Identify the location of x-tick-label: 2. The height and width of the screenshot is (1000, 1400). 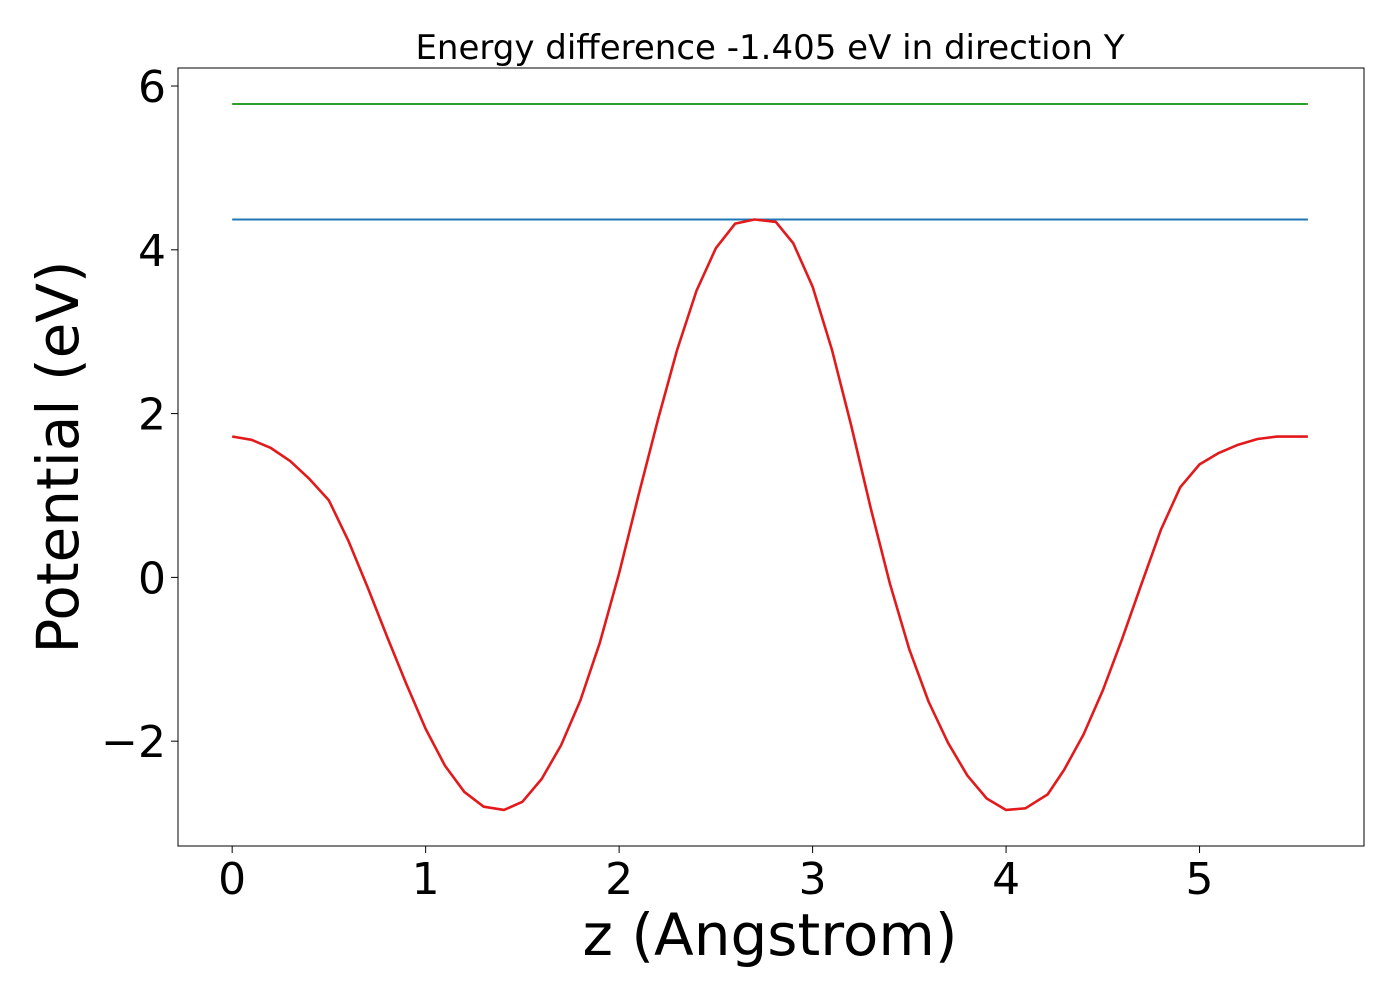
(619, 879).